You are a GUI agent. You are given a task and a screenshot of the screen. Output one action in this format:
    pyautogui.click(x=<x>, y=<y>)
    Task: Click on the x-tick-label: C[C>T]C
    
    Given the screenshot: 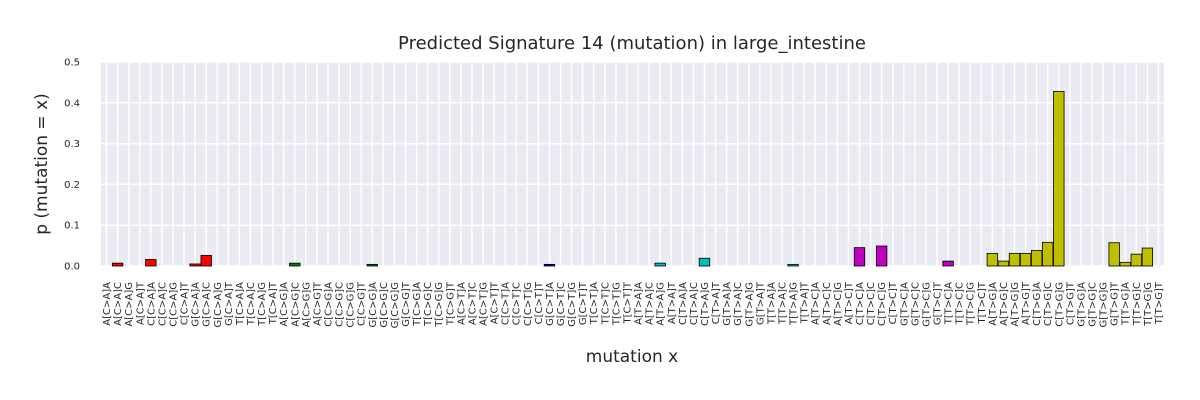 What is the action you would take?
    pyautogui.click(x=517, y=303)
    